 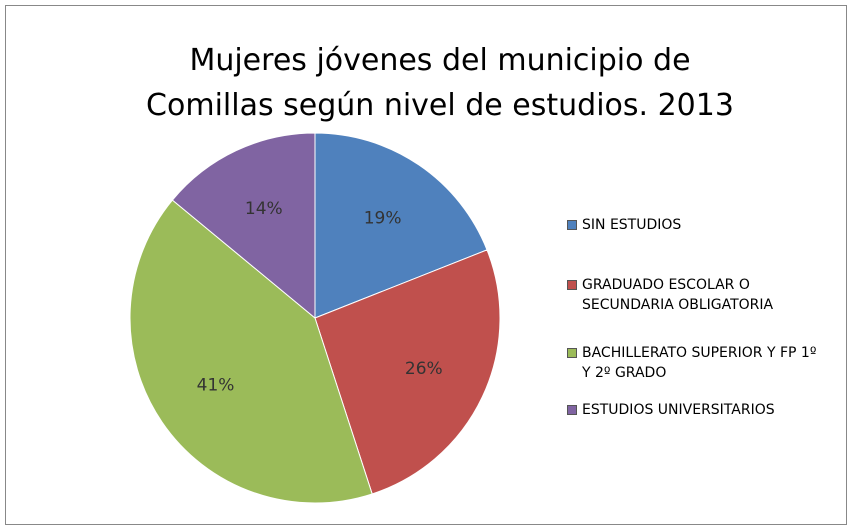 I want to click on legend-label: BACHILLERATO SUPERIOR Y FP 1º Y 2º GRADO, so click(x=699, y=363).